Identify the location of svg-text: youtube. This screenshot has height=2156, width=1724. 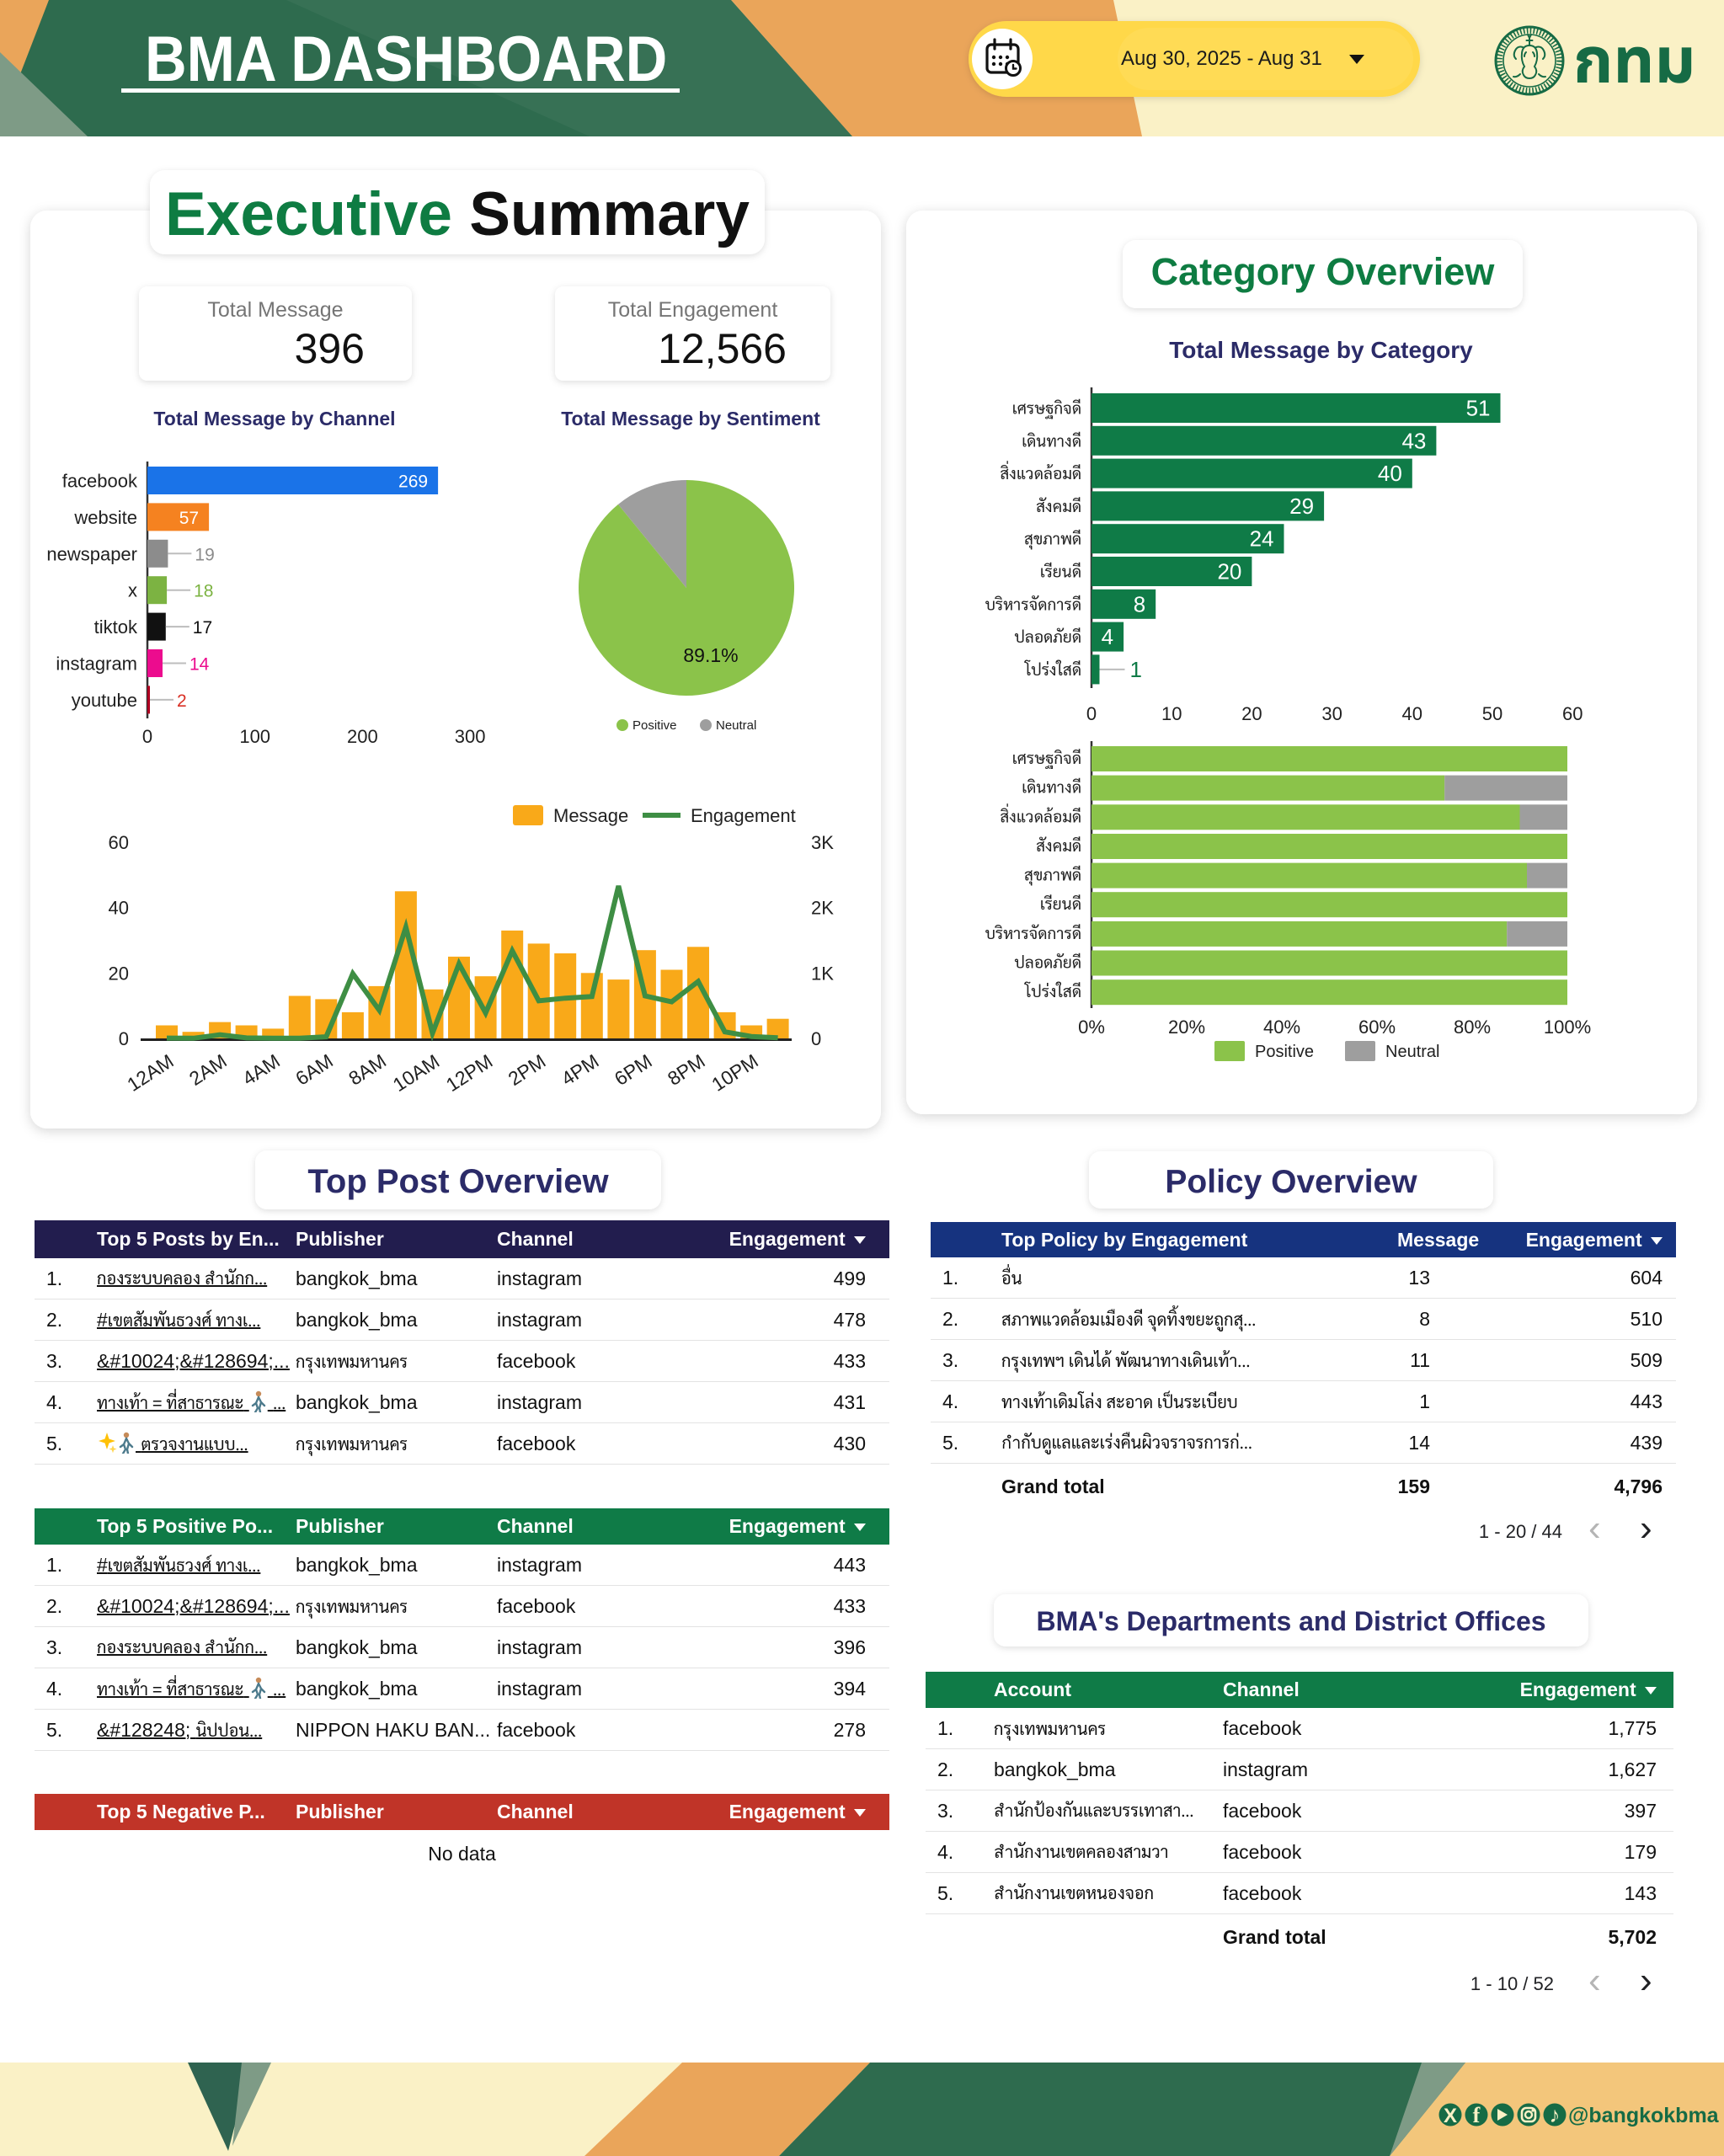
(104, 700).